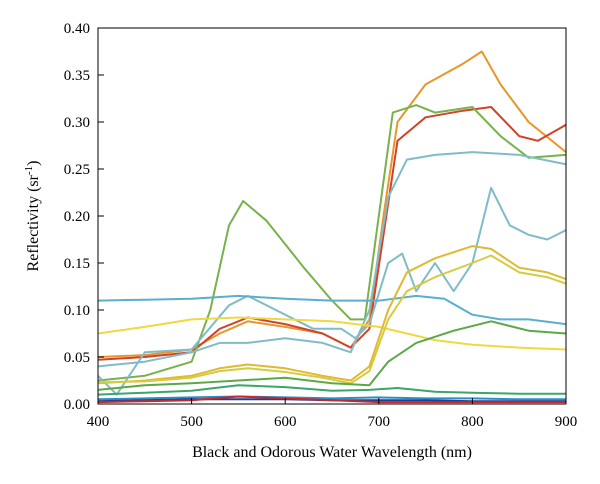 The width and height of the screenshot is (600, 484). What do you see at coordinates (191, 422) in the screenshot?
I see `x-tick-label: 500` at bounding box center [191, 422].